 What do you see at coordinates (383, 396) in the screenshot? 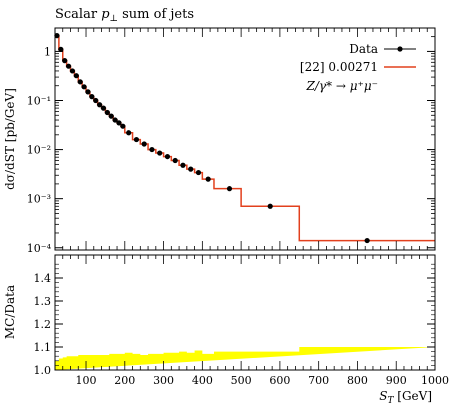
I see `x-label-var: S` at bounding box center [383, 396].